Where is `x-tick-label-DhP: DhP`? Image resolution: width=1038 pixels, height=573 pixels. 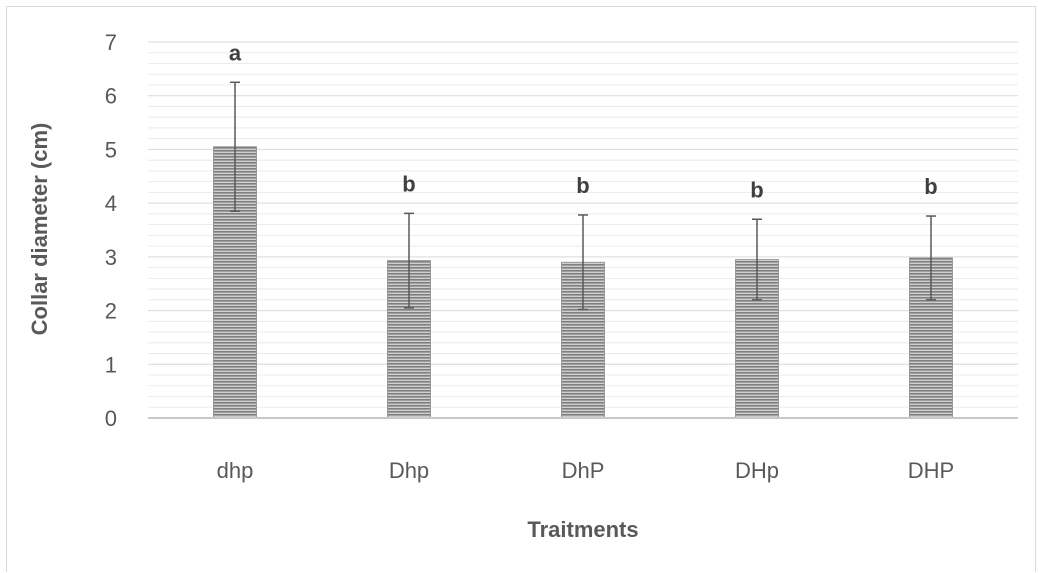
x-tick-label-DhP: DhP is located at coordinates (583, 470).